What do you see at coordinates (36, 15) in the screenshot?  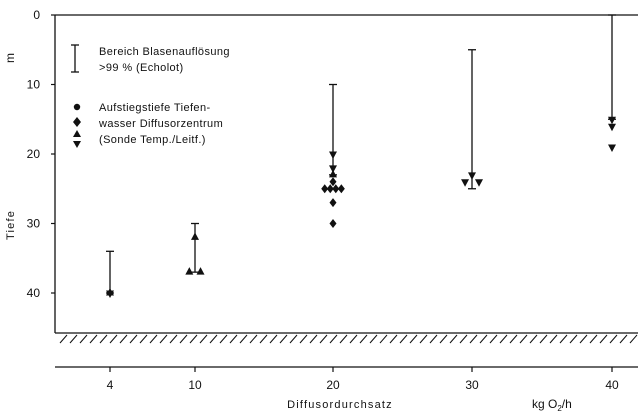 I see `y-tick-label: 0` at bounding box center [36, 15].